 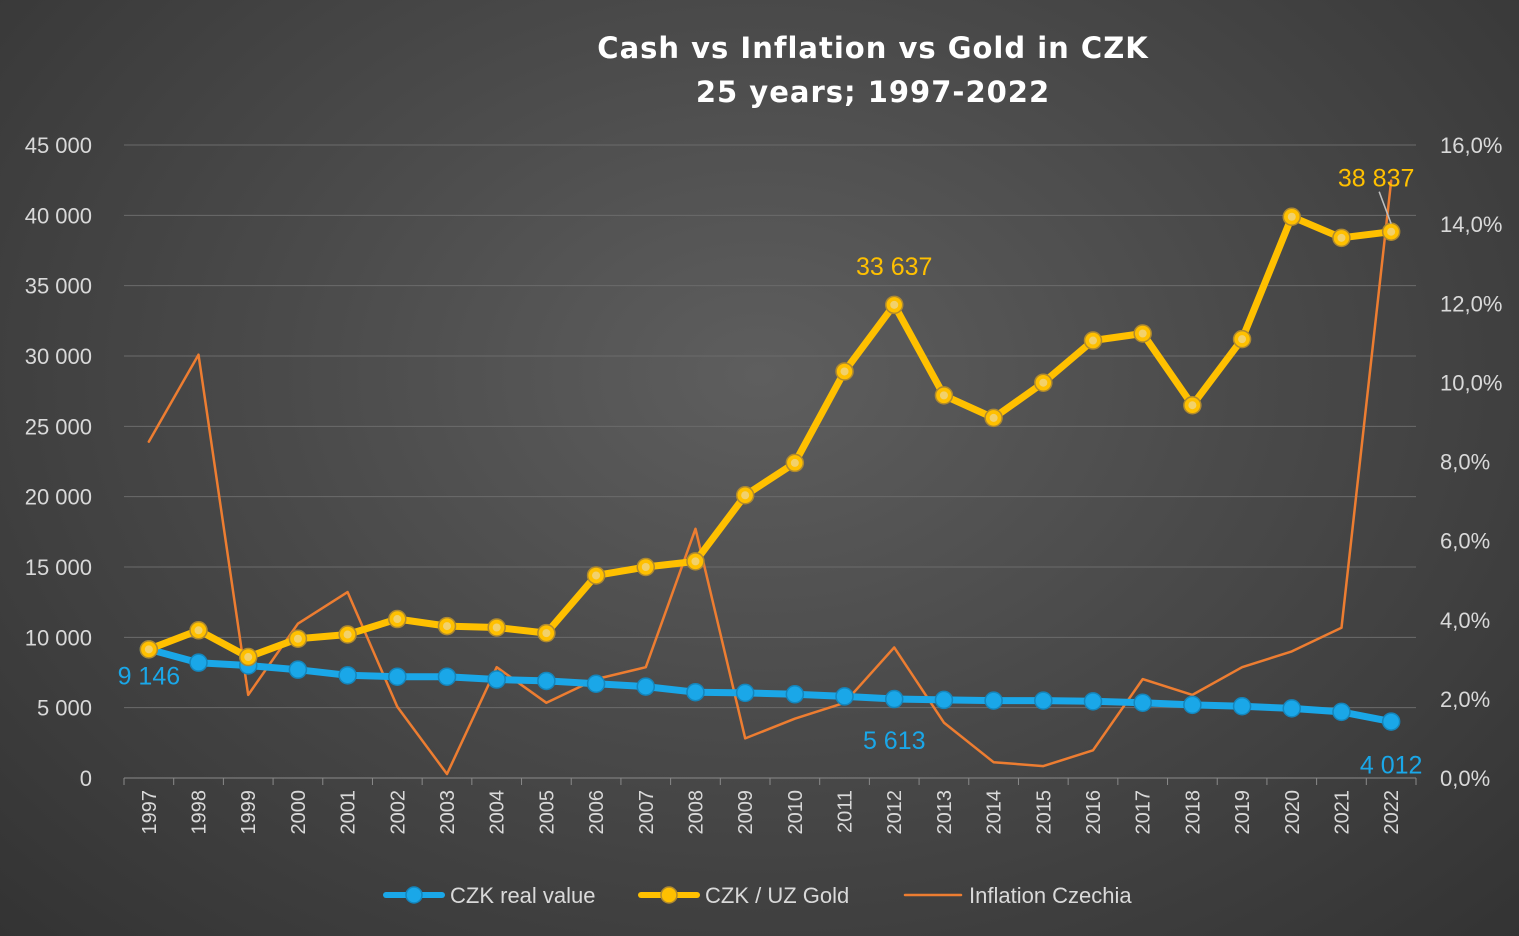 I want to click on right-tick-label: 14,0%, so click(x=1471, y=224).